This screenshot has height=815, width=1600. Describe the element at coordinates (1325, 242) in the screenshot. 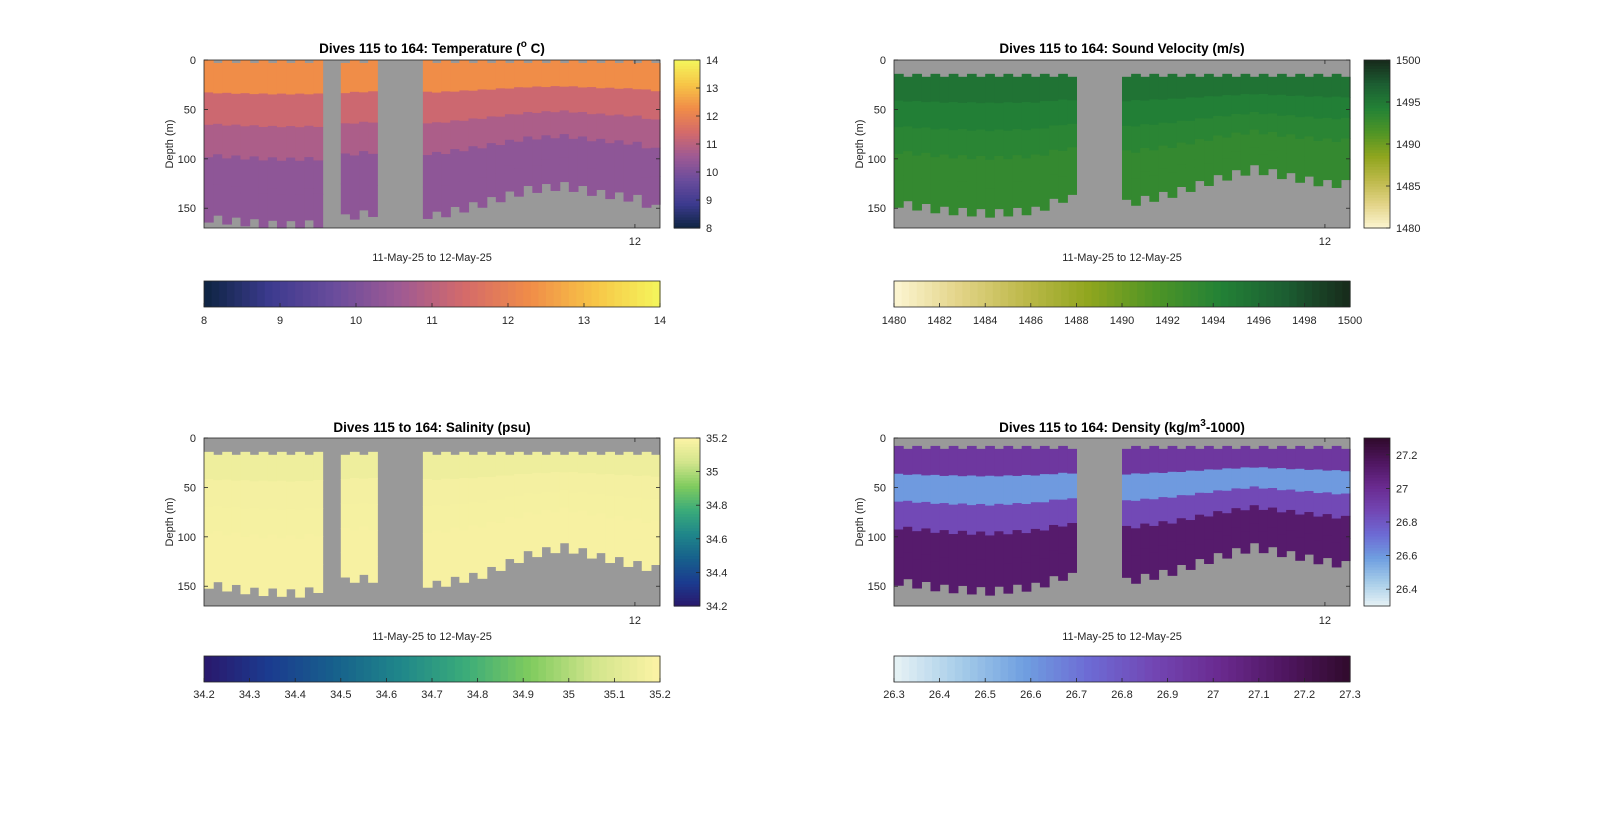

I see `x-tick-label: 12` at that location.